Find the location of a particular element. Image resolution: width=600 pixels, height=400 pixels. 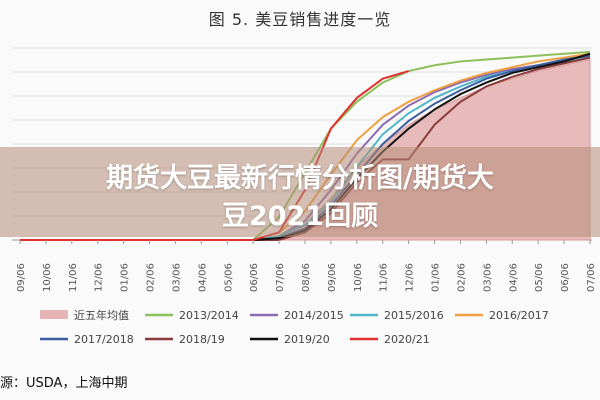

legend-label: 2017/2018 is located at coordinates (104, 339).